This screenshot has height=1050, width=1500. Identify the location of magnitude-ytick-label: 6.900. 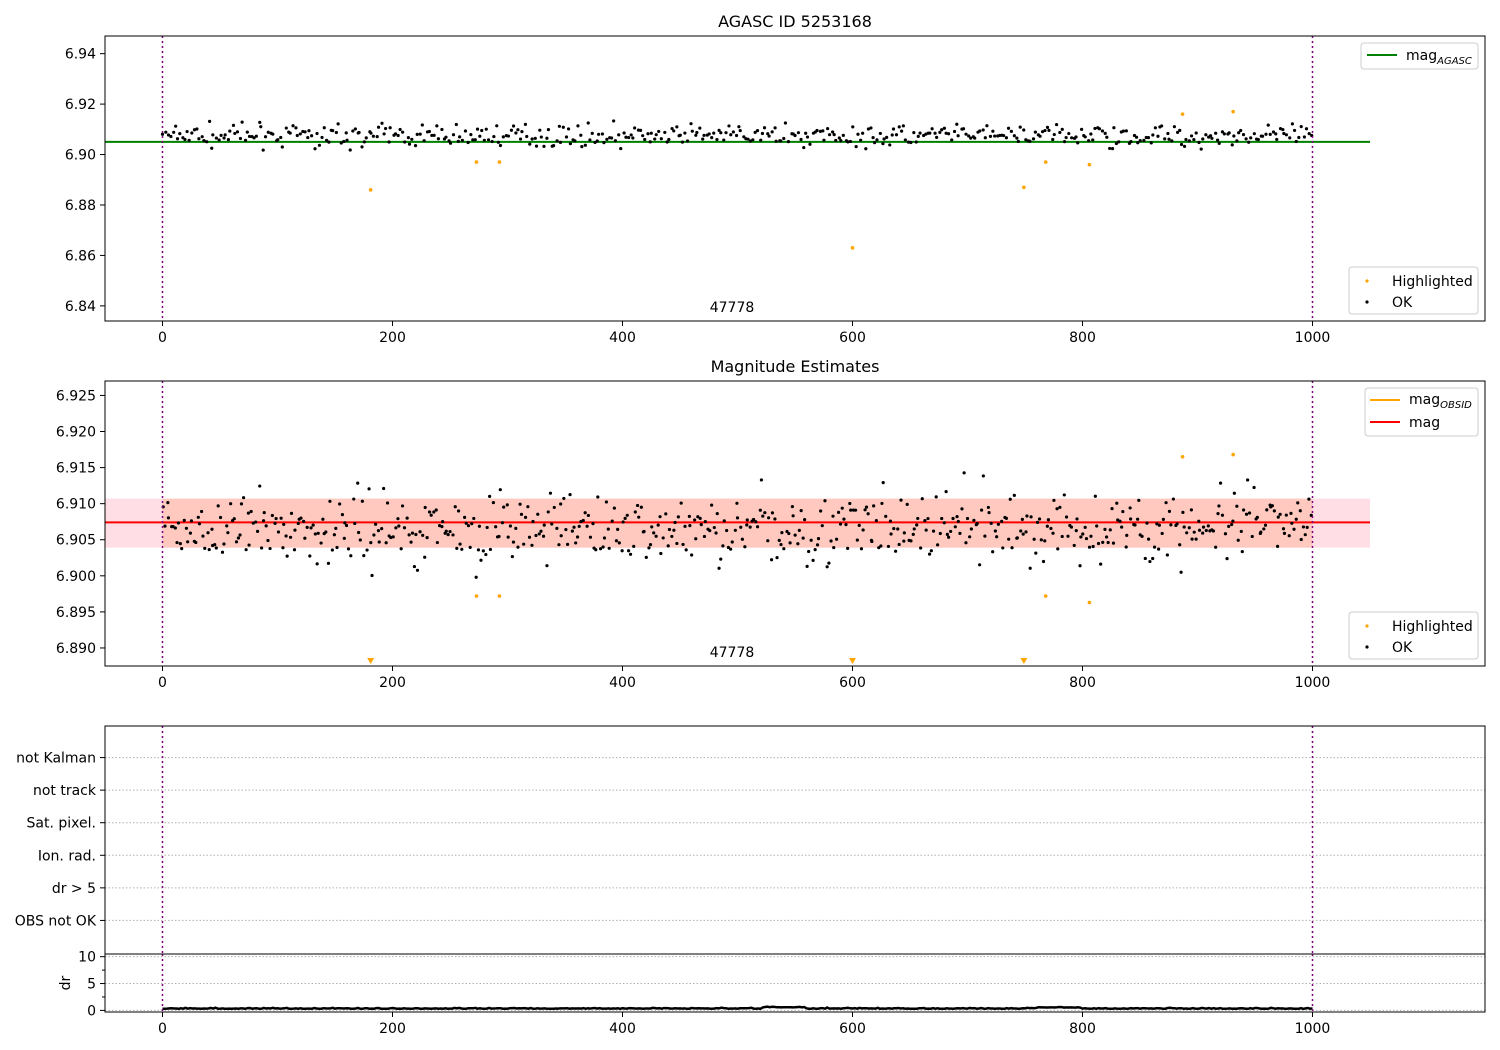
(76, 577).